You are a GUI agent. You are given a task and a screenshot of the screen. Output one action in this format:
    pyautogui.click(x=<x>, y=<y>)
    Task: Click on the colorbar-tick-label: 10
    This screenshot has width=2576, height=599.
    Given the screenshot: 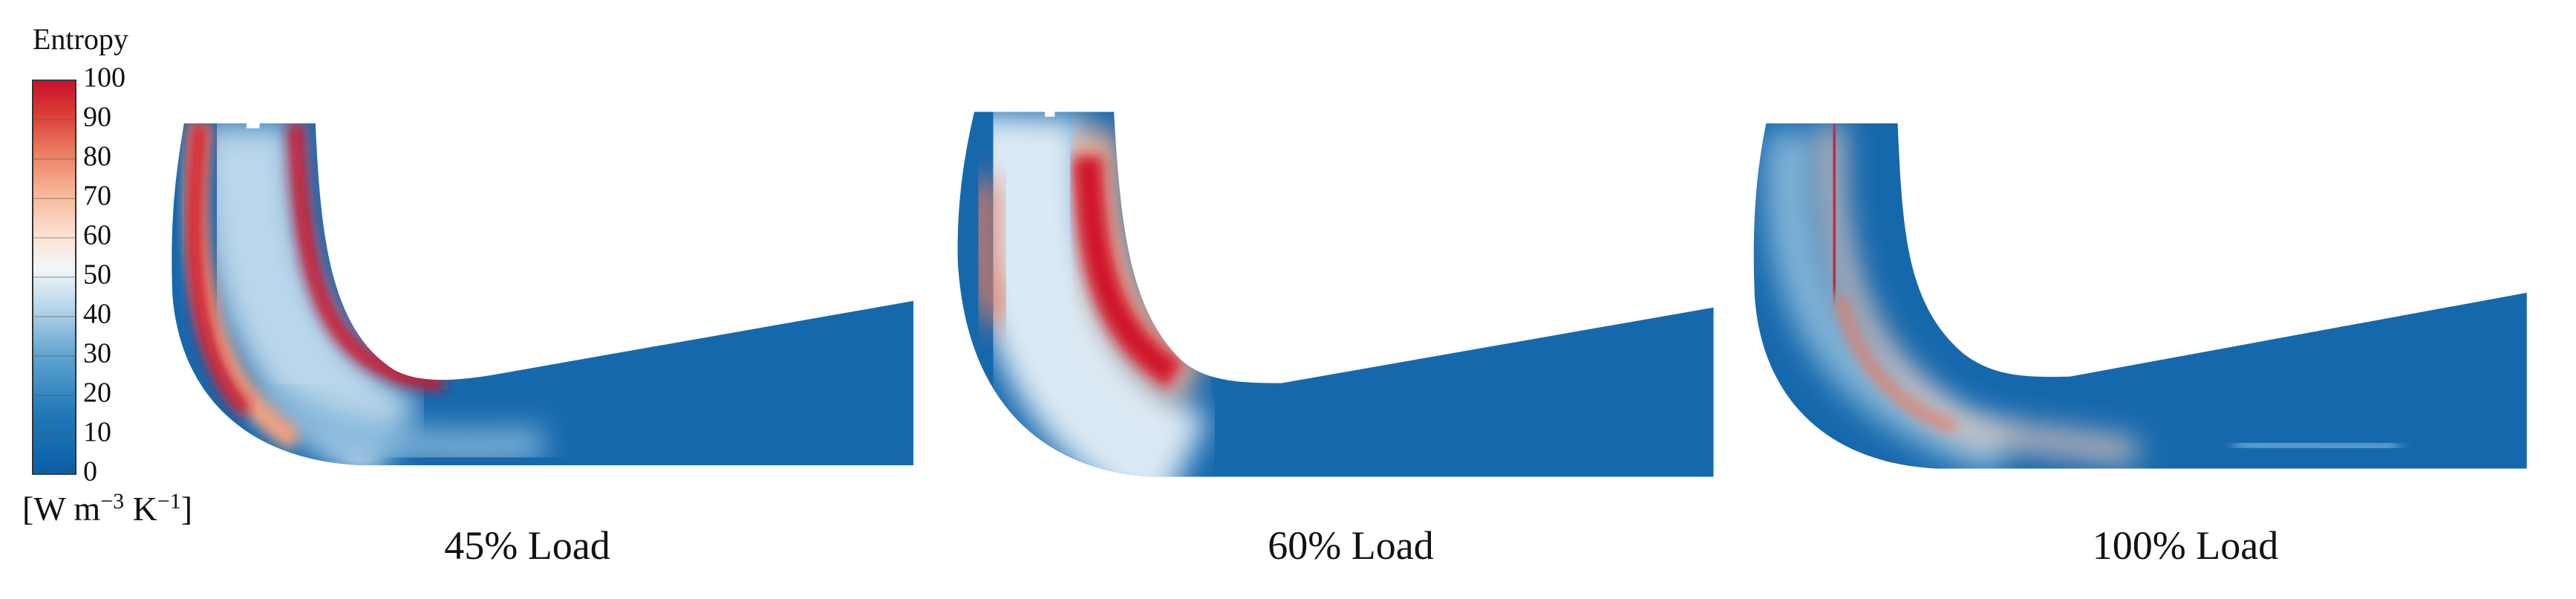 What is the action you would take?
    pyautogui.click(x=97, y=432)
    